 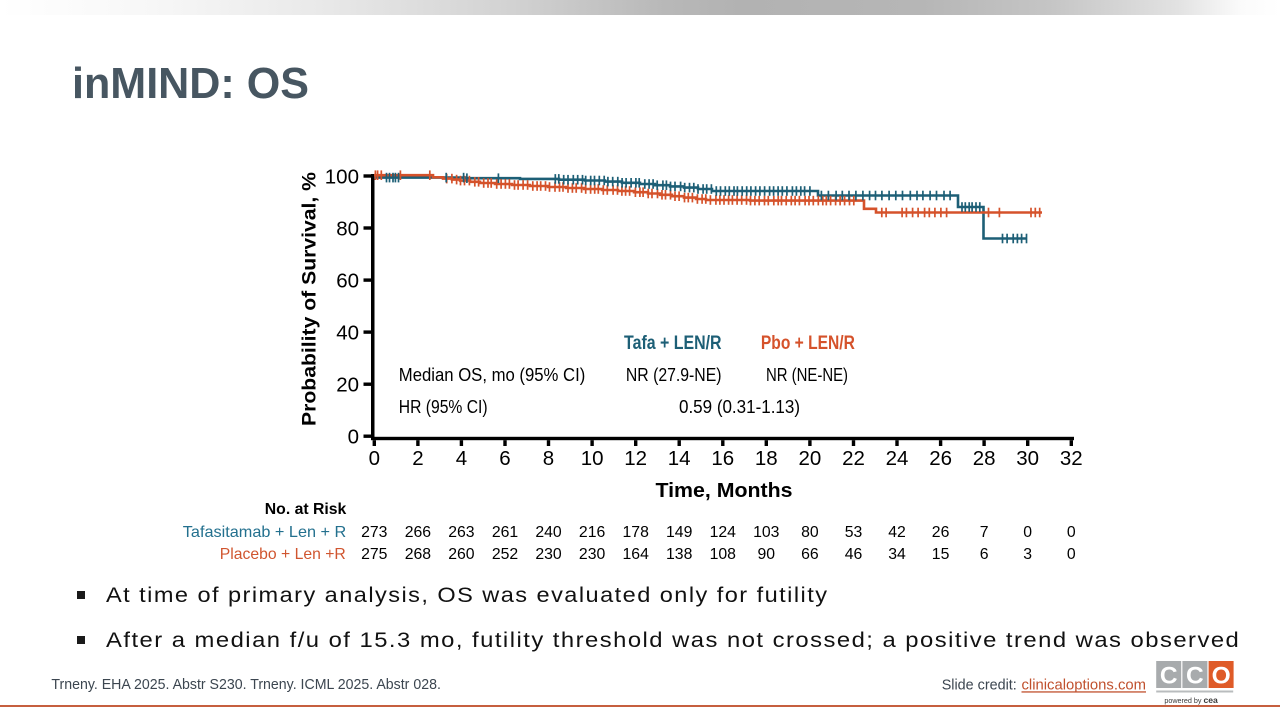 I want to click on svg-text: 164, so click(x=636, y=554).